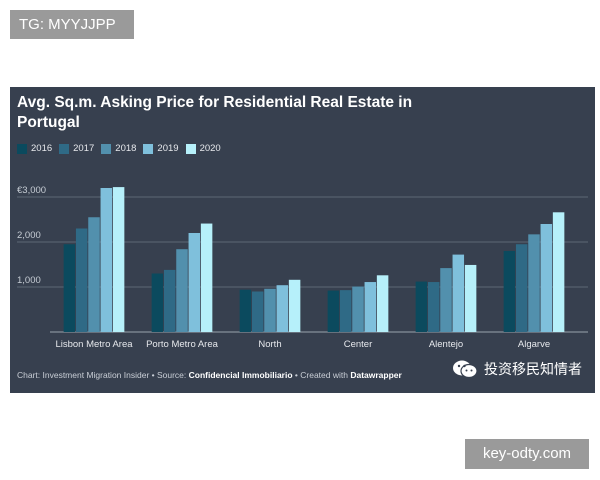 The height and width of the screenshot is (480, 600). What do you see at coordinates (84, 148) in the screenshot?
I see `legend-label: 2017` at bounding box center [84, 148].